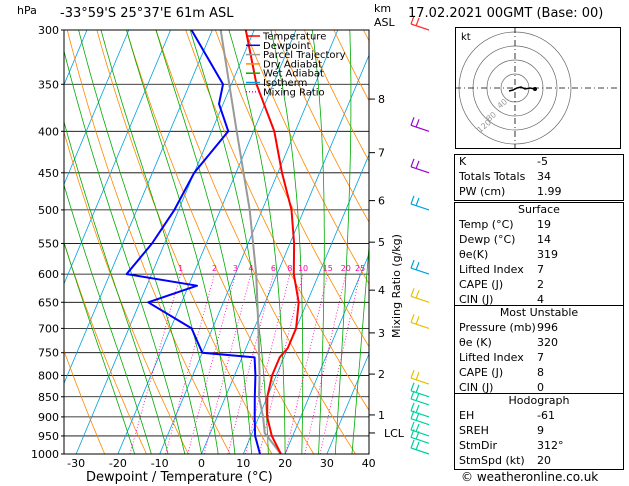  What do you see at coordinates (48, 353) in the screenshot?
I see `pressure-tick-label: 750` at bounding box center [48, 353].